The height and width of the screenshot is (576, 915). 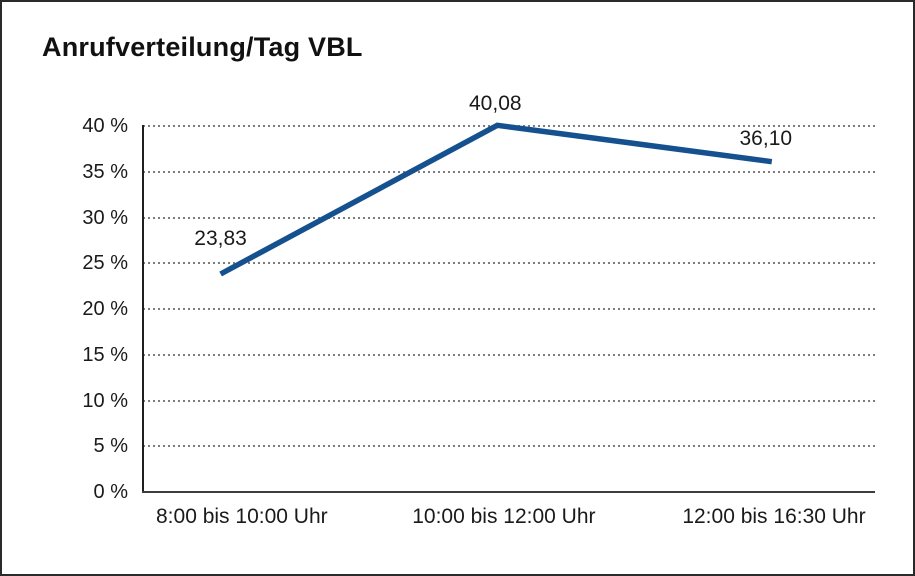 I want to click on y-tick-label: 0 %, so click(x=110, y=492).